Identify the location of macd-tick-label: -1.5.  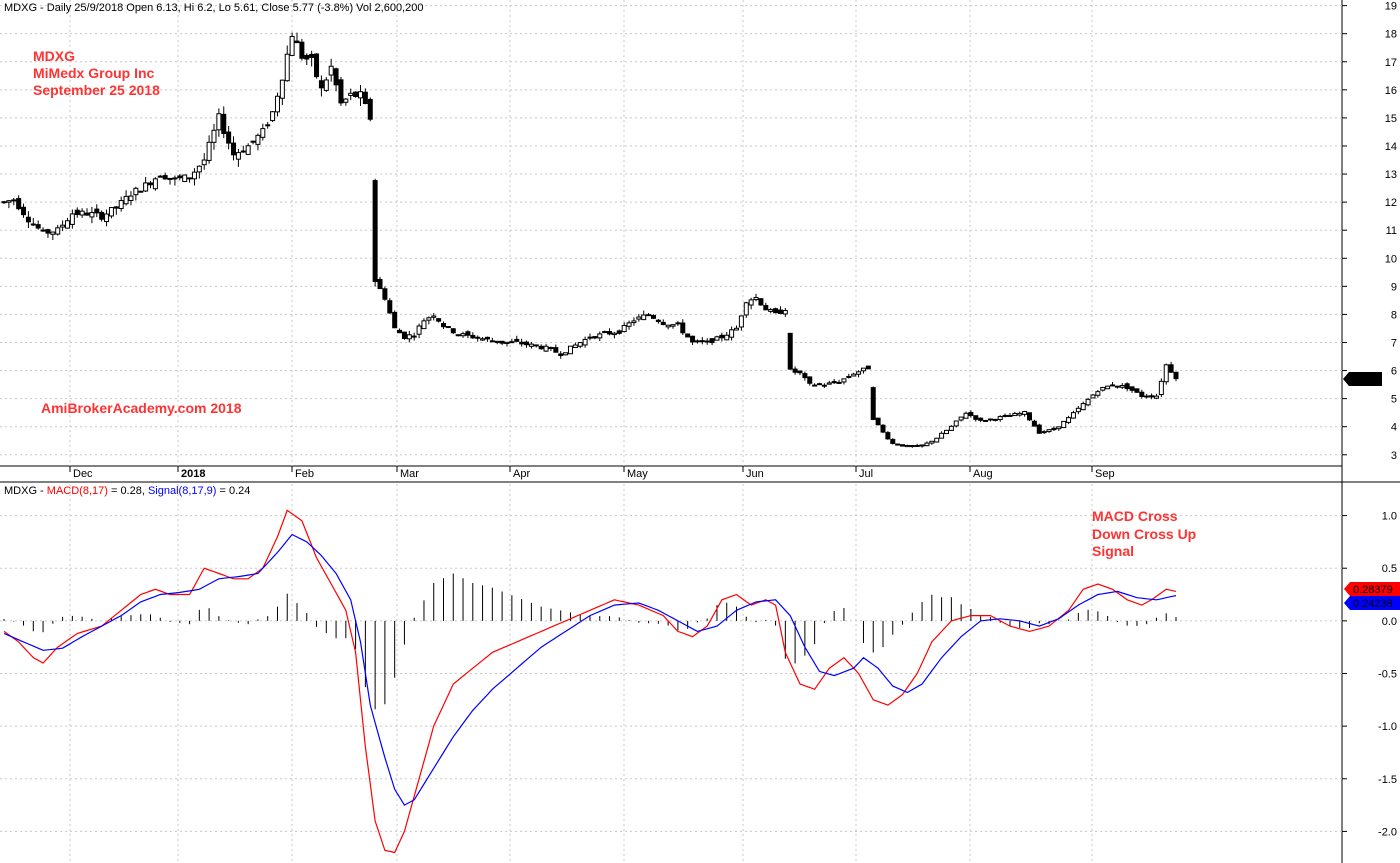
(1387, 780).